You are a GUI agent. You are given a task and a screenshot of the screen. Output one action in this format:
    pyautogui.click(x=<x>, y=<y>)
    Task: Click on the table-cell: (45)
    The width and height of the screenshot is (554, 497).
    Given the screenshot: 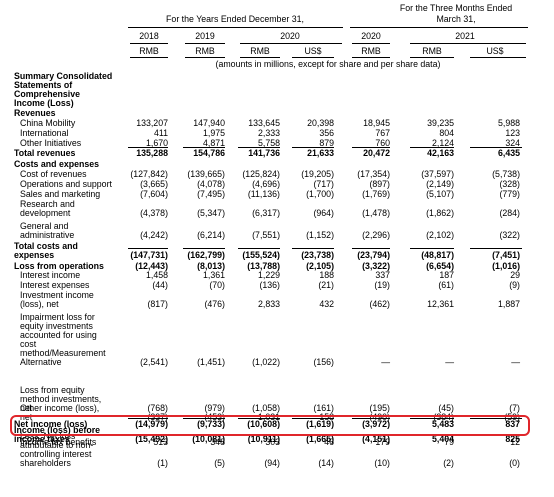 What is the action you would take?
    pyautogui.click(x=446, y=408)
    